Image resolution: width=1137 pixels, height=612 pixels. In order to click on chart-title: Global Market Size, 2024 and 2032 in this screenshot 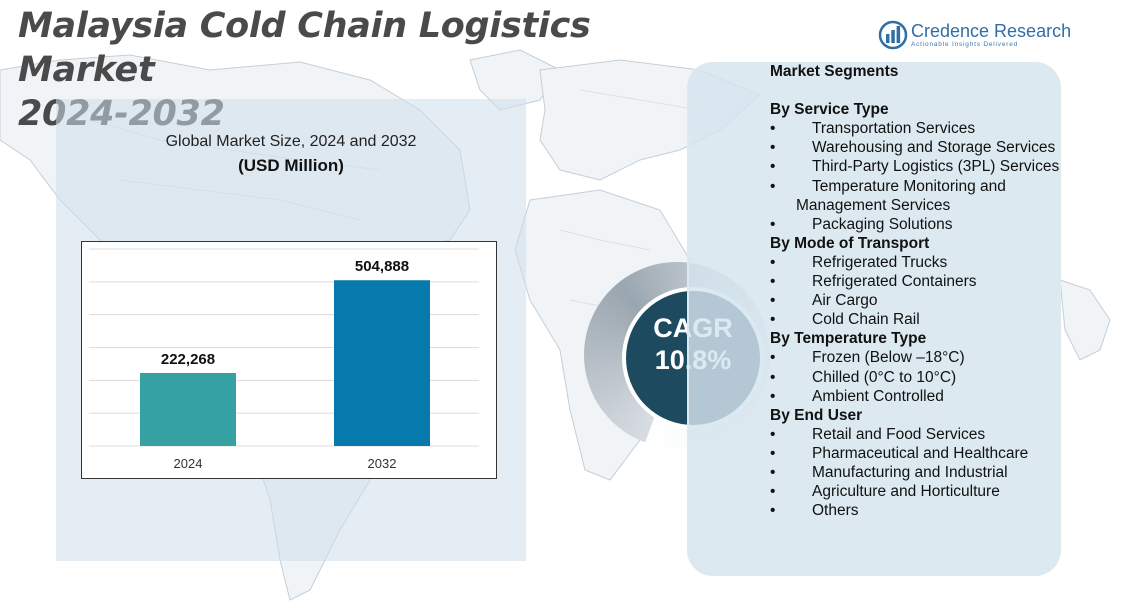, I will do `click(291, 141)`.